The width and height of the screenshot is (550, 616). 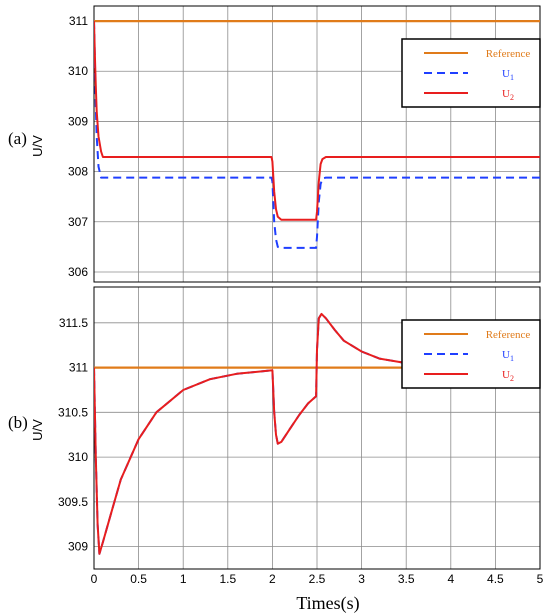 What do you see at coordinates (327, 603) in the screenshot?
I see `x-axis-label: Times(s)` at bounding box center [327, 603].